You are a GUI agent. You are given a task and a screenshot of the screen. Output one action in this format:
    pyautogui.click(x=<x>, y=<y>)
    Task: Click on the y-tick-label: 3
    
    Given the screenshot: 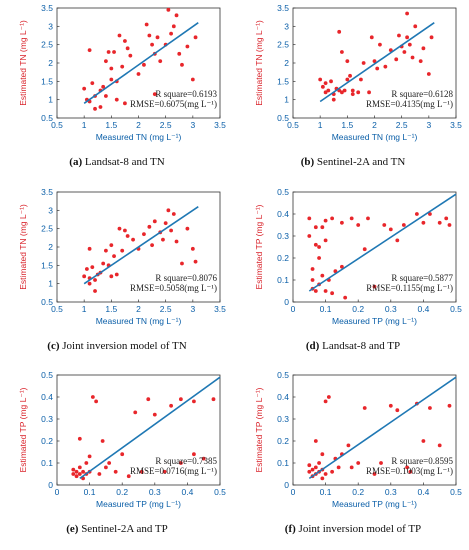 What is the action you would take?
    pyautogui.click(x=50, y=210)
    